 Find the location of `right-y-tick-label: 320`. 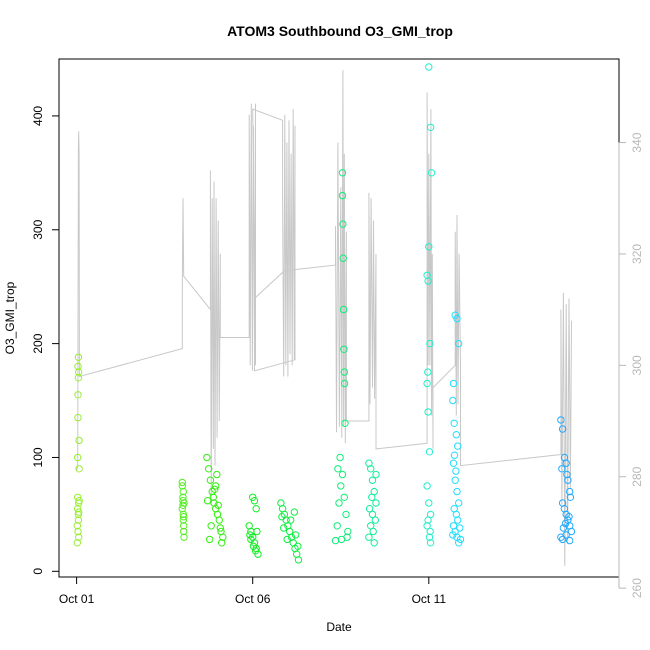

right-y-tick-label: 320 is located at coordinates (637, 254).